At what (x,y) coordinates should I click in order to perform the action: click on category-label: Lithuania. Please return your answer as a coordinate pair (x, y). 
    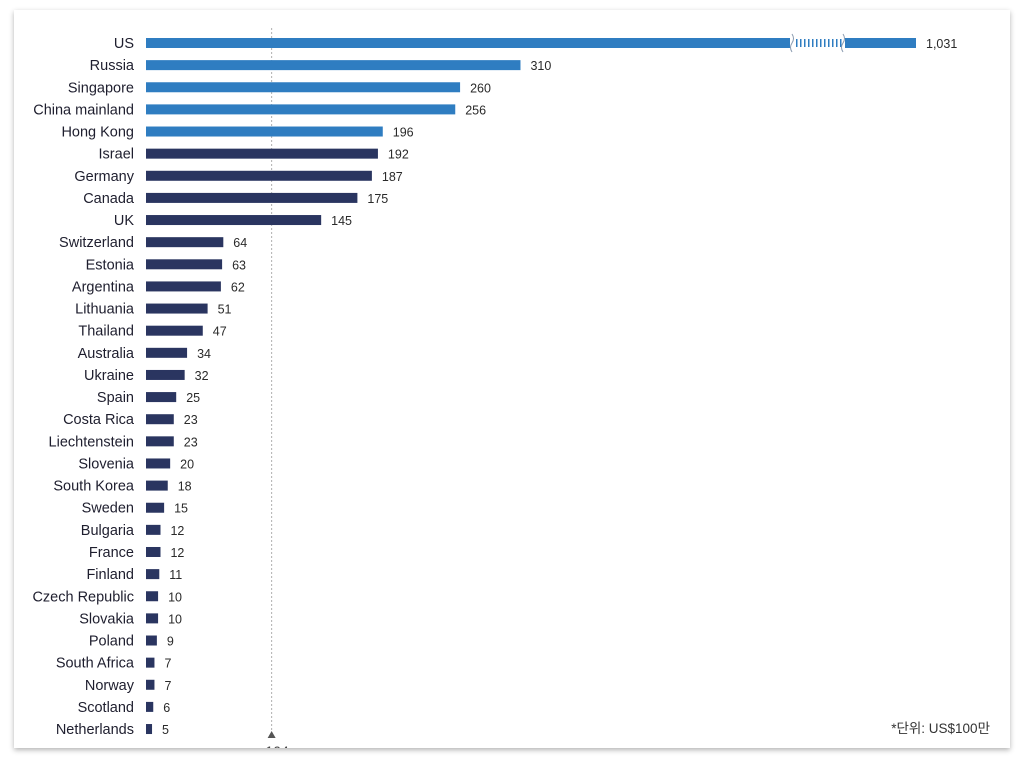
    Looking at the image, I should click on (105, 310).